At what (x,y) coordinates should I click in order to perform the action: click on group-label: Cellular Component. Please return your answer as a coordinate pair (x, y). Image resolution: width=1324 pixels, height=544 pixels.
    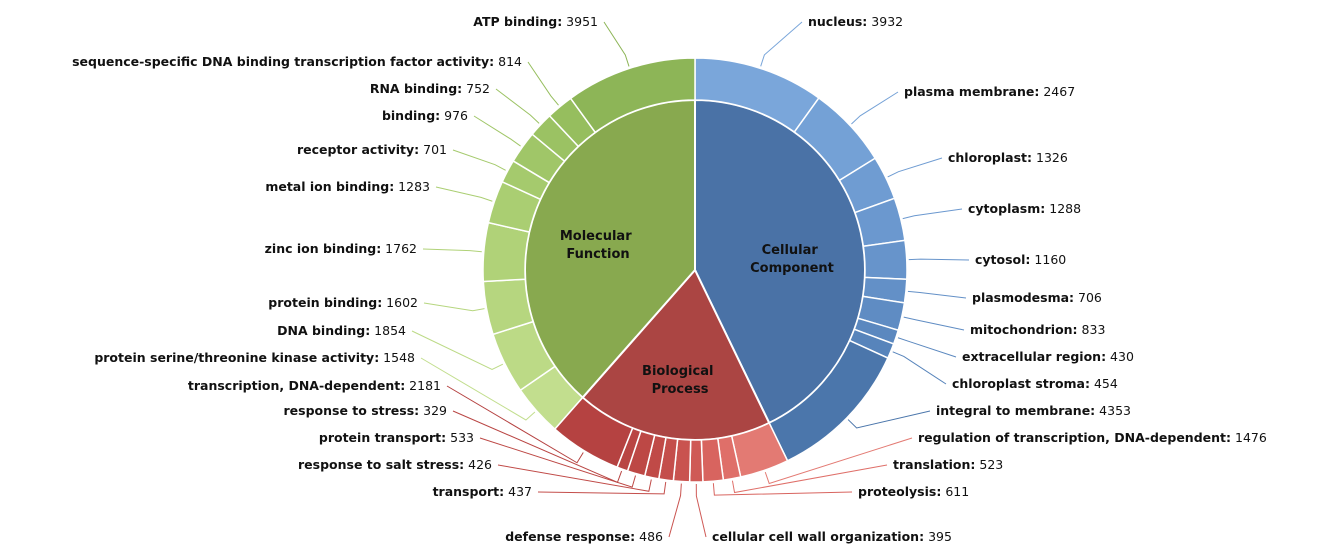
    Looking at the image, I should click on (792, 259).